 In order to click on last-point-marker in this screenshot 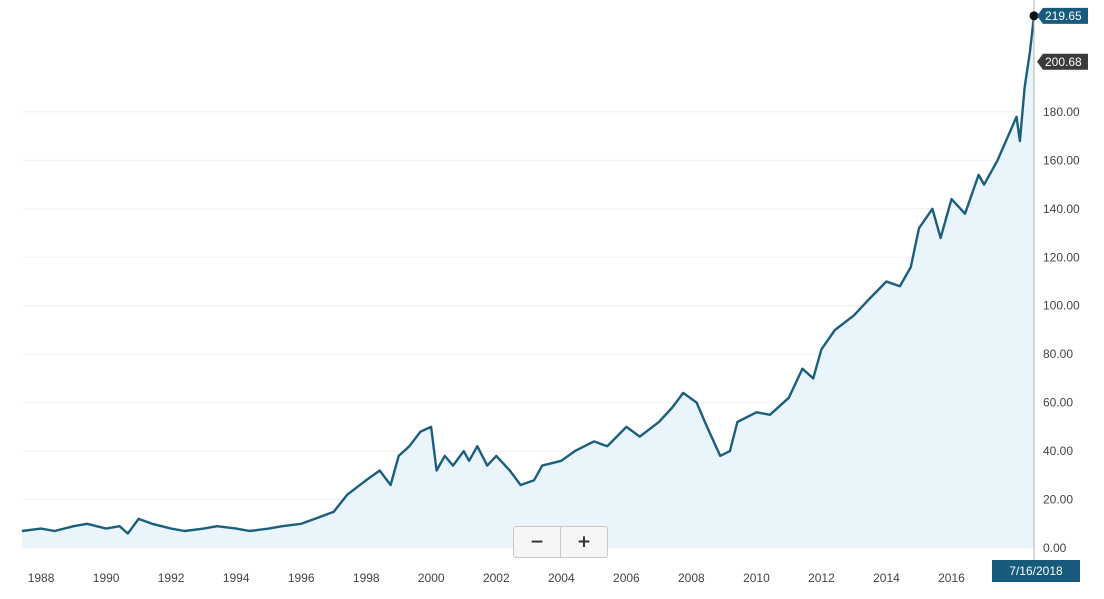, I will do `click(1034, 16)`.